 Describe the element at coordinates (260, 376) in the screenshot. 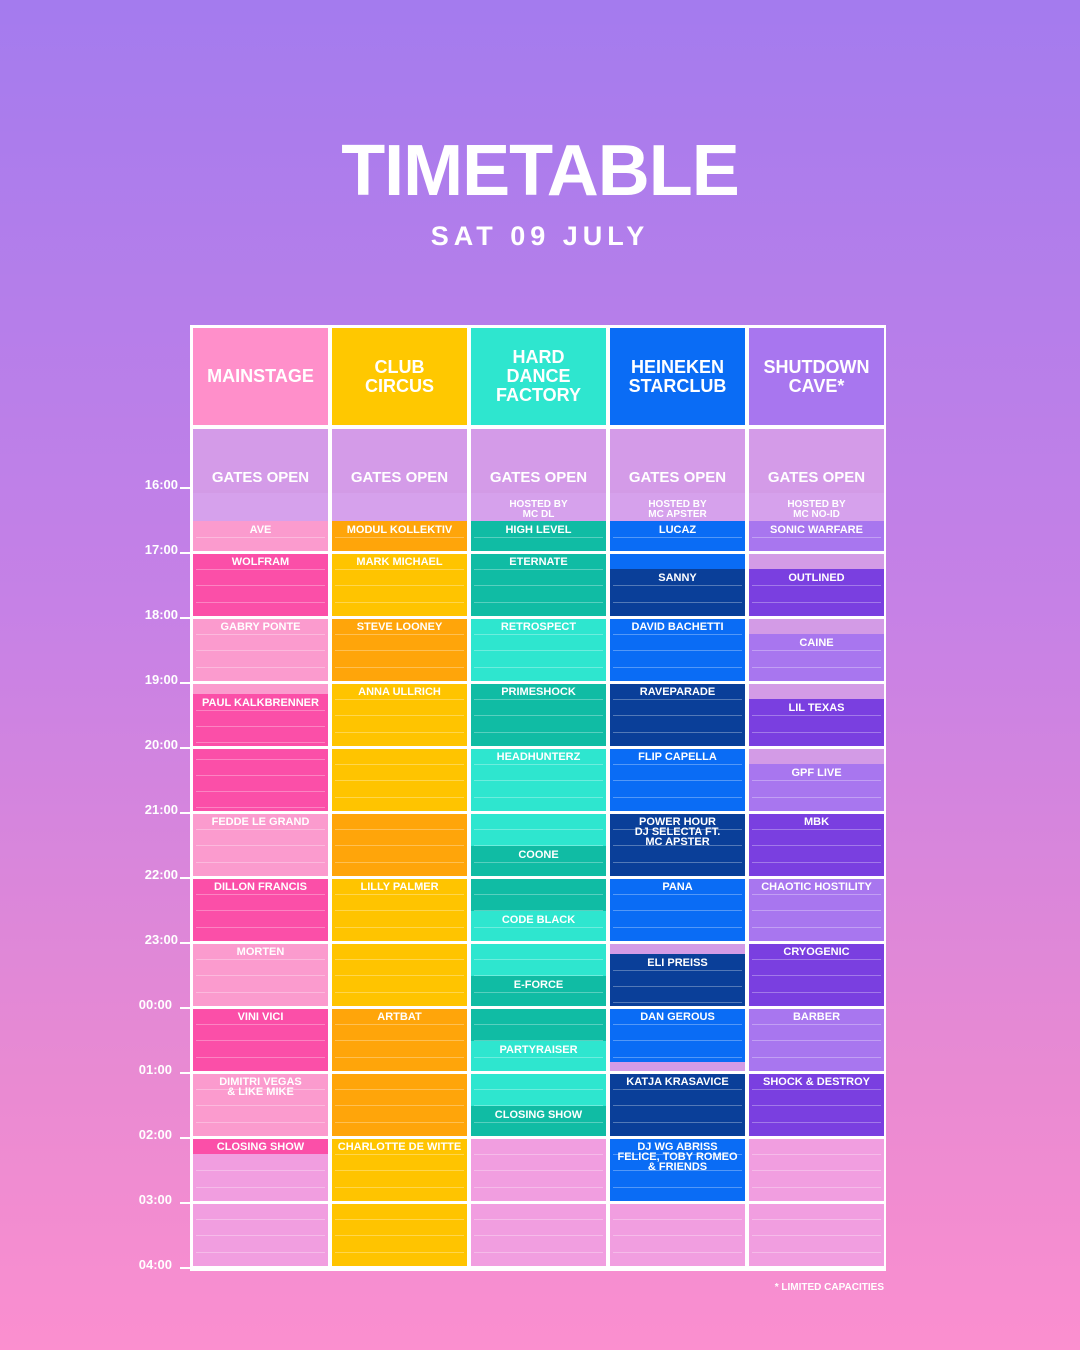

I see `stage-header: MAINSTAGE` at that location.